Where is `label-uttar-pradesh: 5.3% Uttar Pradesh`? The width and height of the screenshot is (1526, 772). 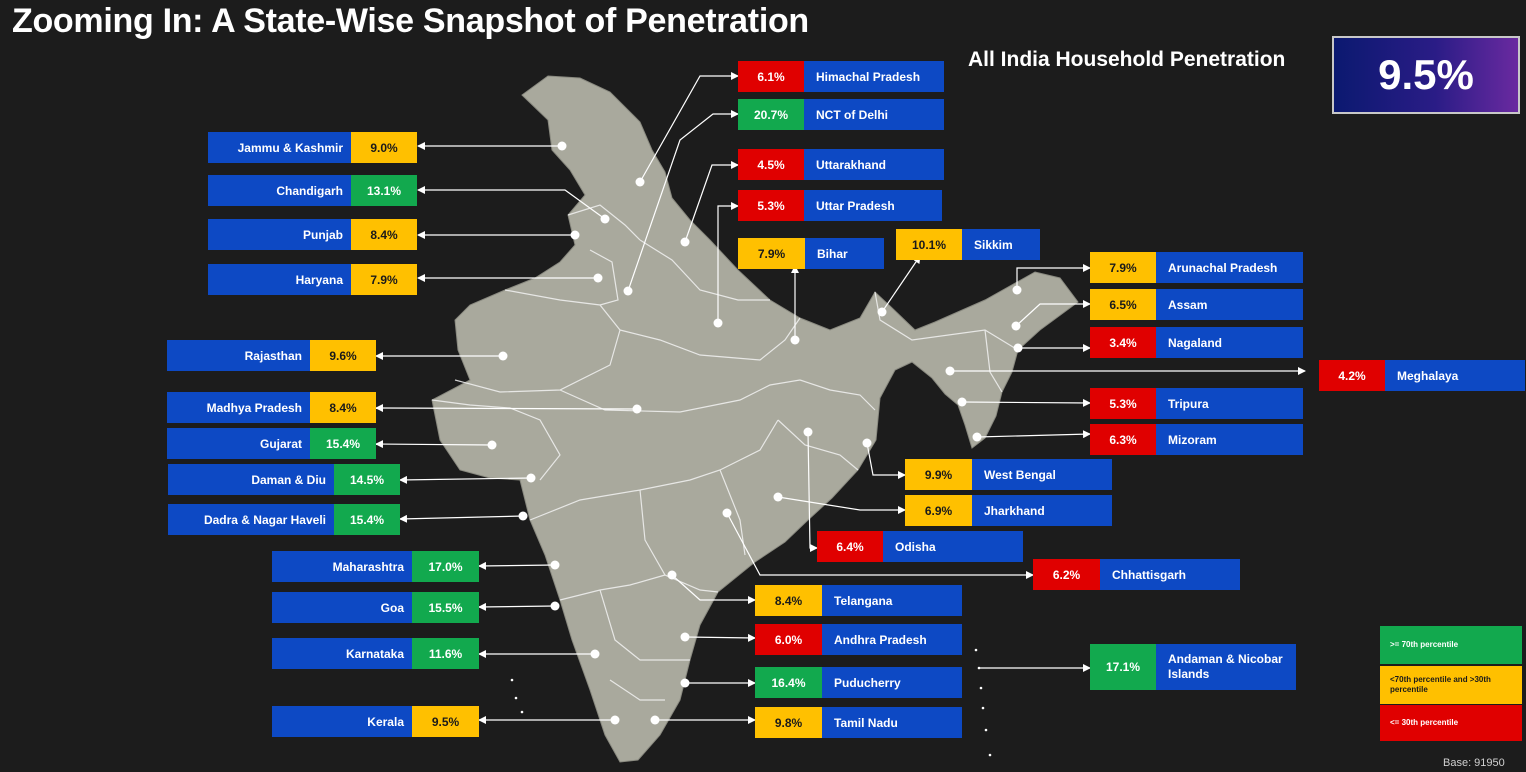 label-uttar-pradesh: 5.3% Uttar Pradesh is located at coordinates (840, 205).